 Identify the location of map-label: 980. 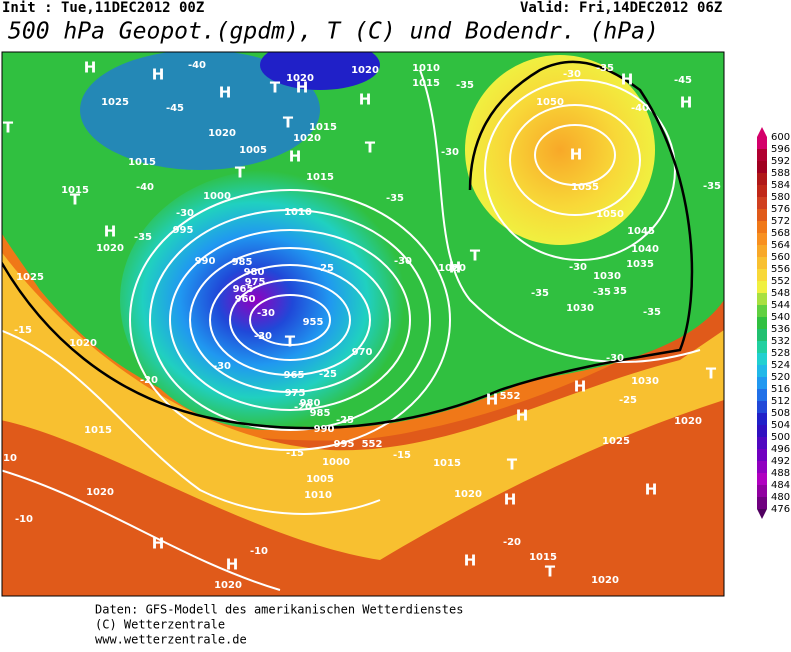
(310, 403).